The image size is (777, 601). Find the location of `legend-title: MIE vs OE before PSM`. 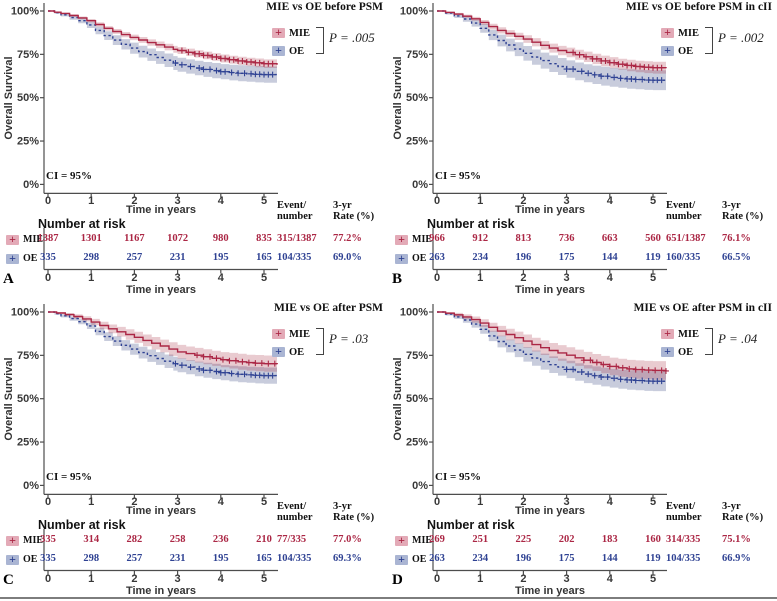

legend-title: MIE vs OE before PSM is located at coordinates (324, 7).